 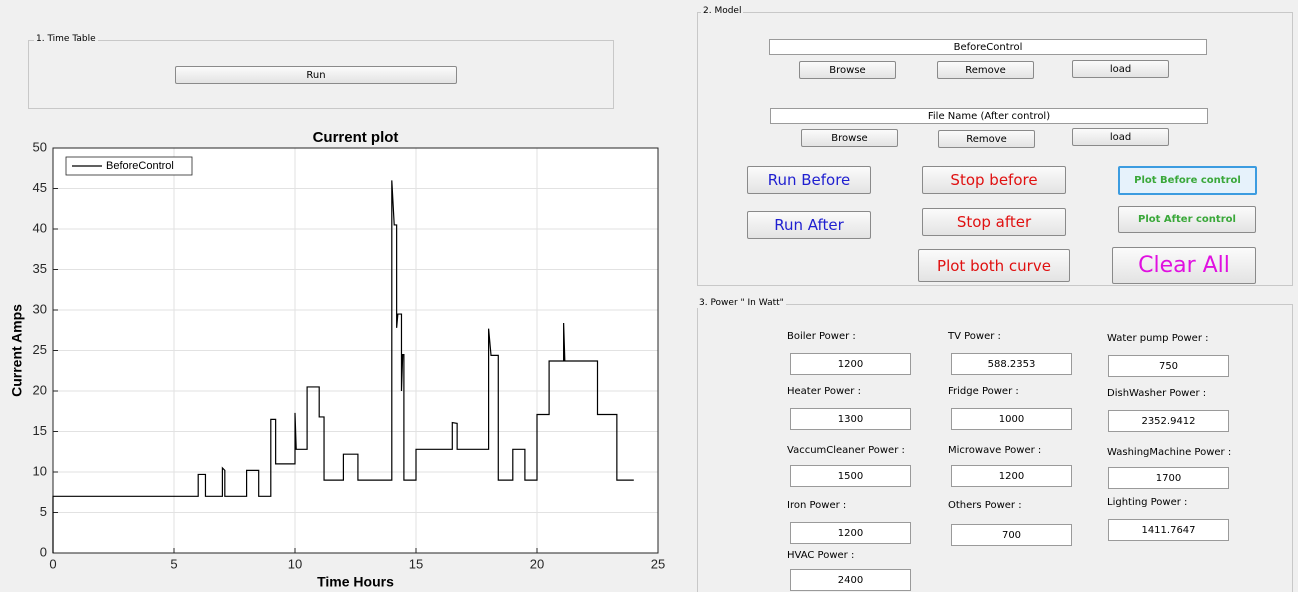 What do you see at coordinates (1187, 219) in the screenshot?
I see `action-button: Plot After control` at bounding box center [1187, 219].